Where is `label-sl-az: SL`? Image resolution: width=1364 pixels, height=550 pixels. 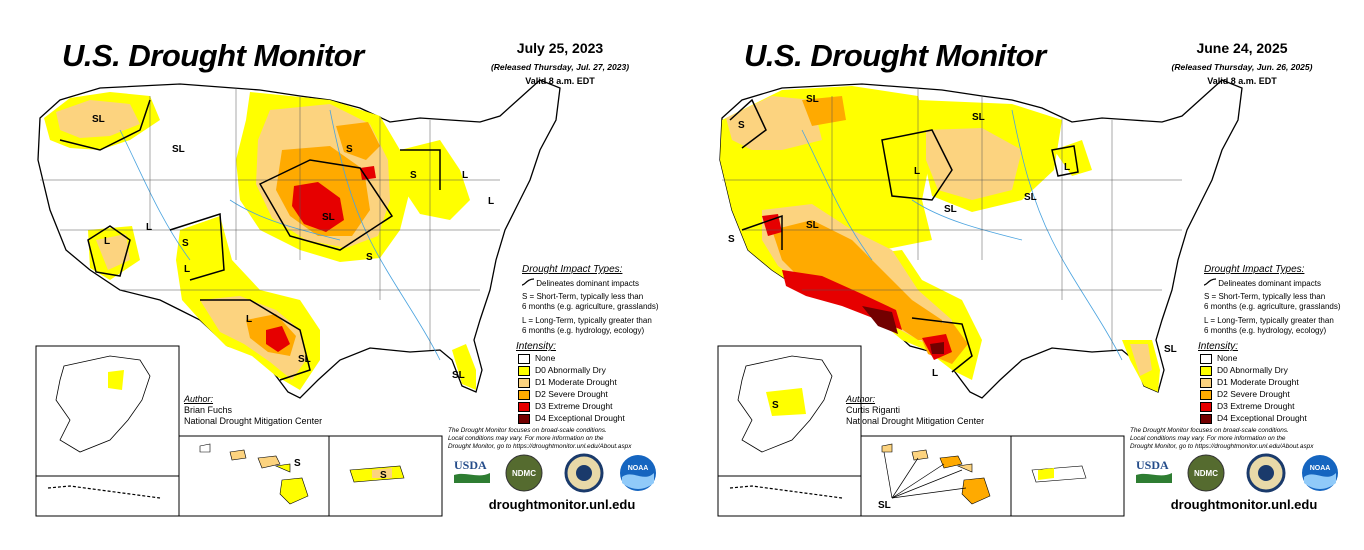
label-sl-az: SL is located at coordinates (812, 225).